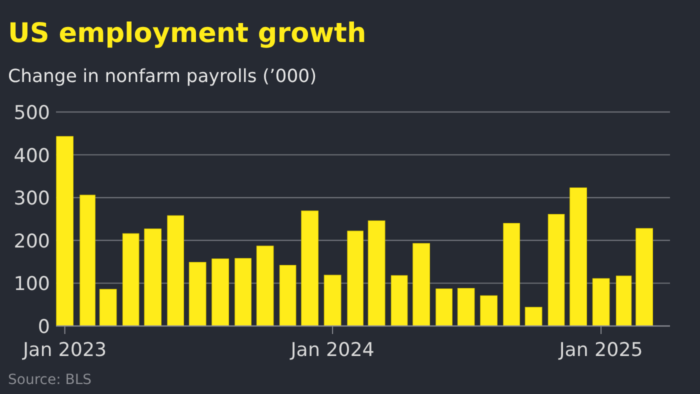 Image resolution: width=700 pixels, height=394 pixels. I want to click on y-tick-label: 200, so click(32, 241).